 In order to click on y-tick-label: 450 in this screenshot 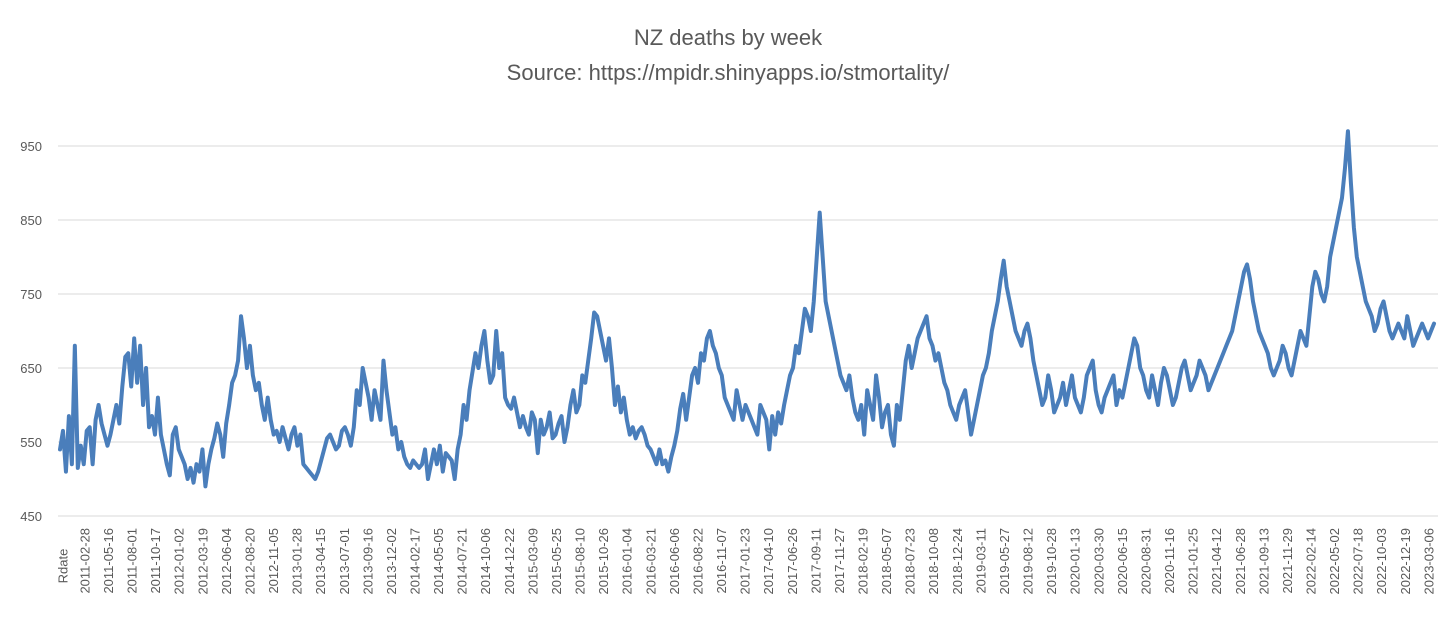, I will do `click(31, 516)`.